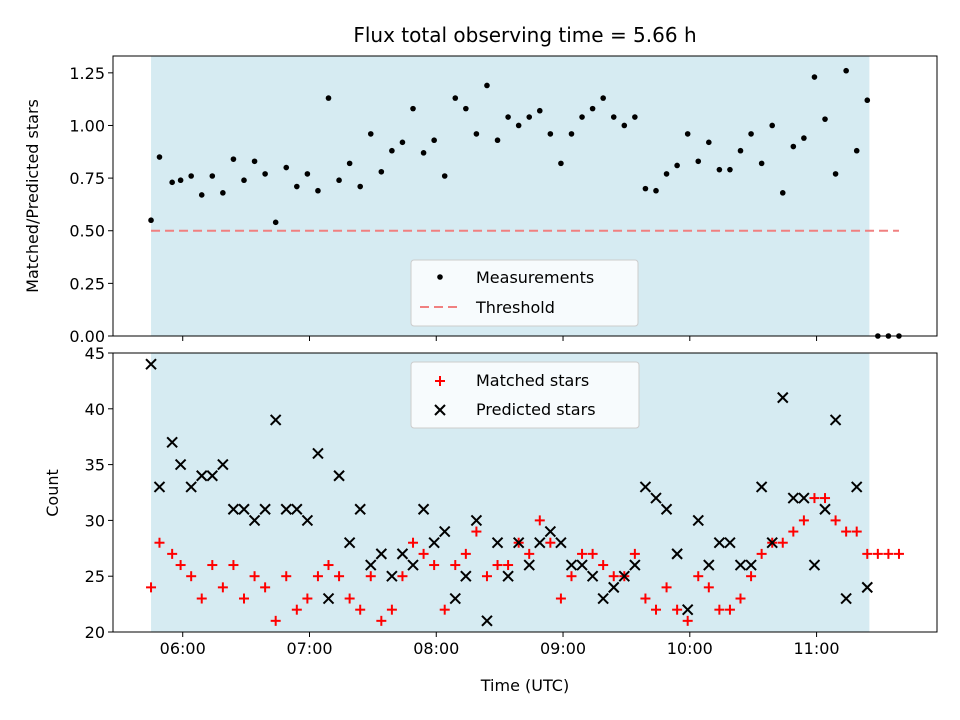 This screenshot has height=720, width=960. I want to click on legend-matched-marker, so click(440, 381).